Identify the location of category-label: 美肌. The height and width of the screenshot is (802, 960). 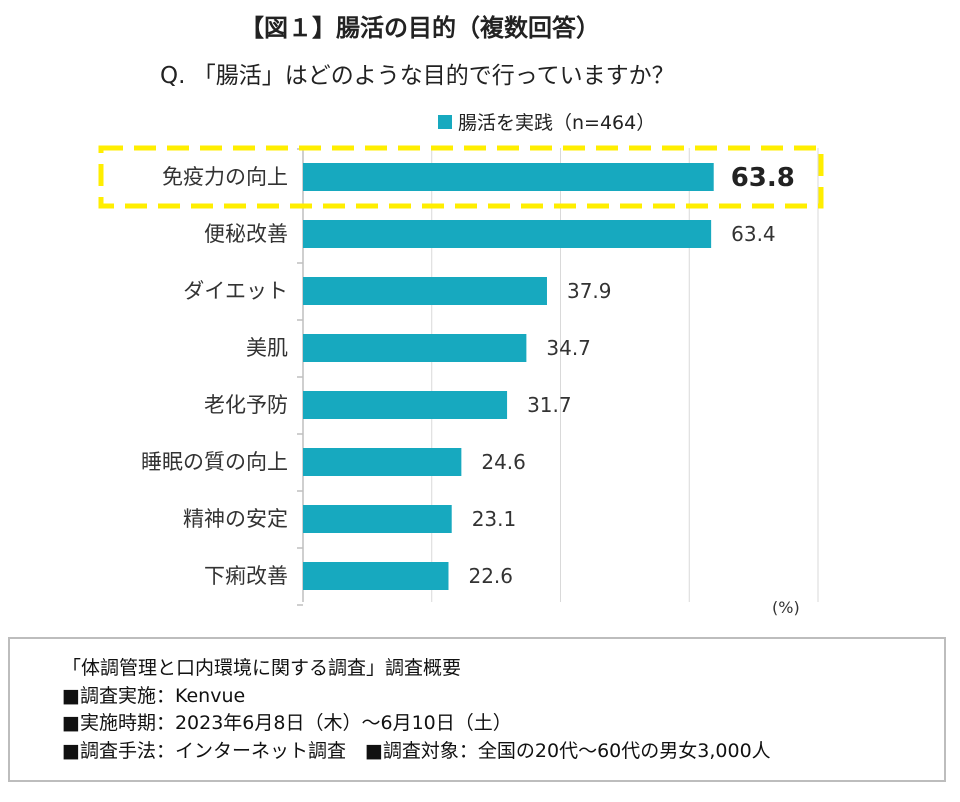
(267, 348).